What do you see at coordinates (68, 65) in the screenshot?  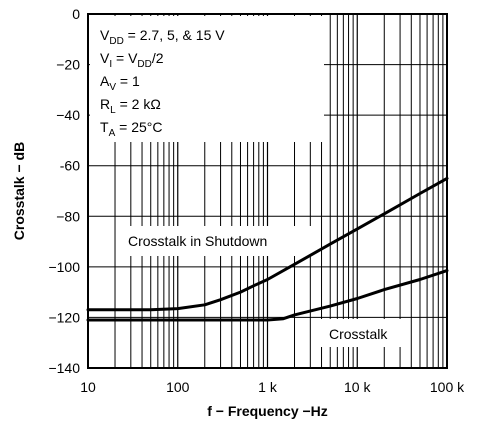 I see `y-tick-label: −20` at bounding box center [68, 65].